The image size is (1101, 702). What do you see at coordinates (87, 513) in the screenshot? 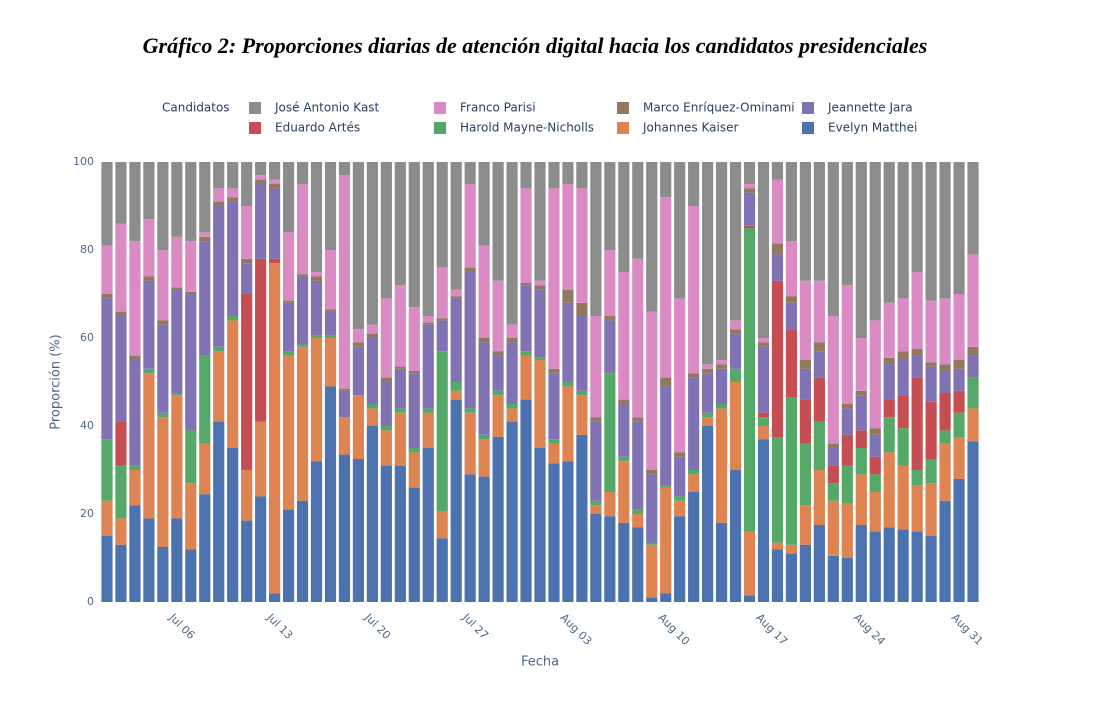
I see `y-tick-label: 20` at bounding box center [87, 513].